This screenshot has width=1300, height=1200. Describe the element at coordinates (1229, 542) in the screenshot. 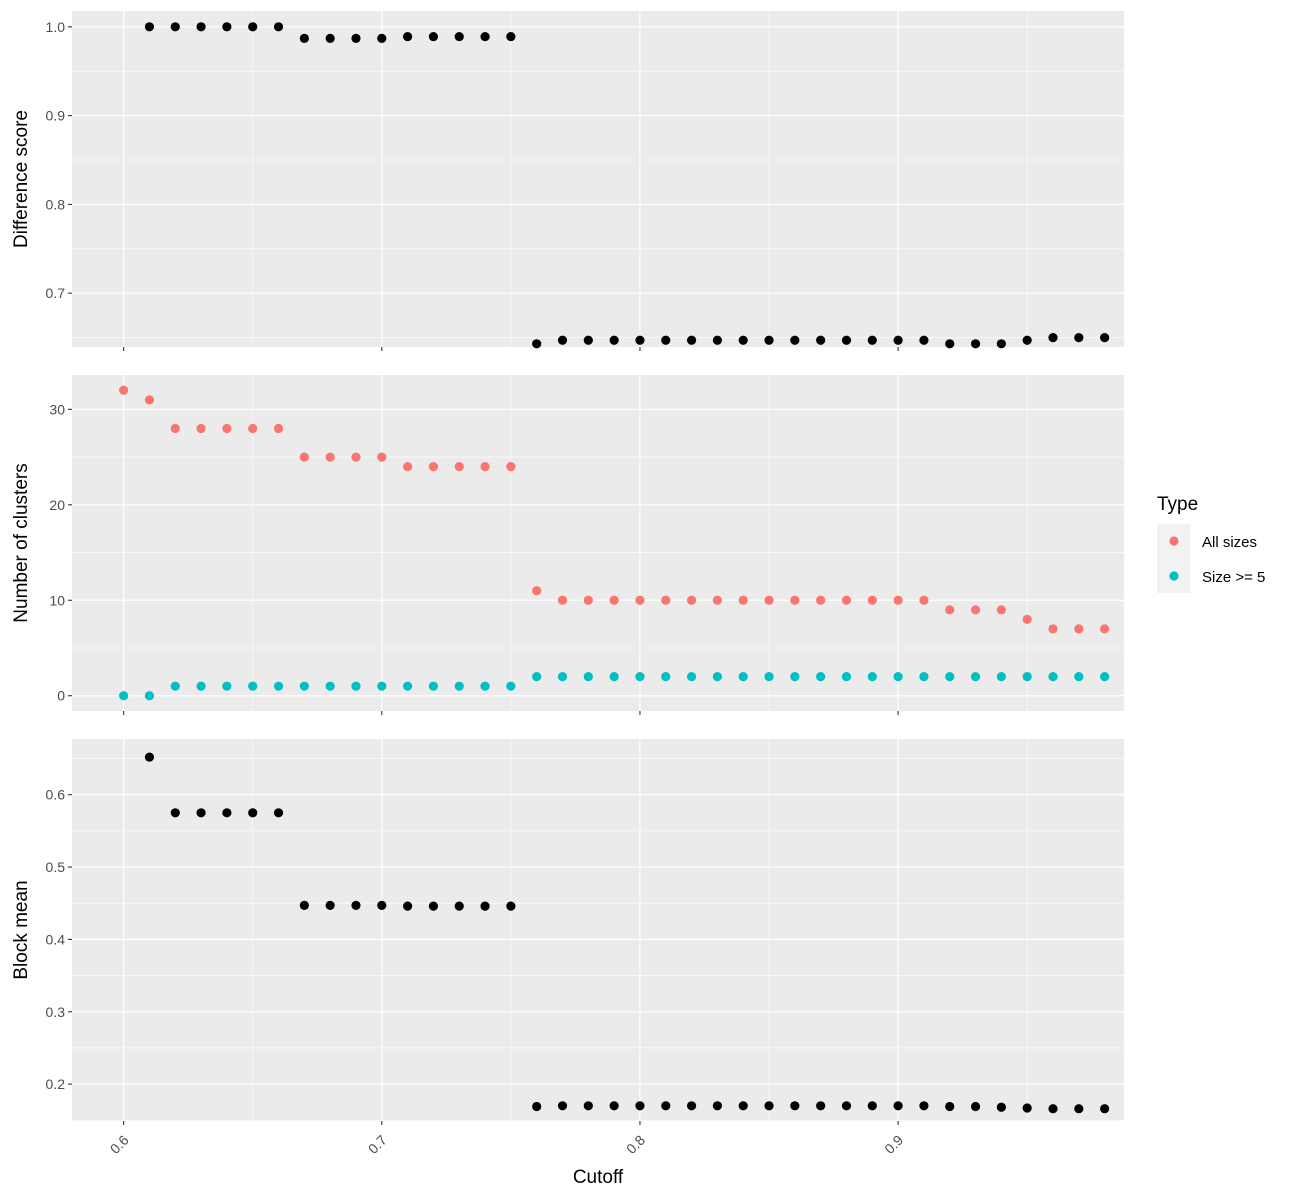

I see `legend-label-all-sizes: All sizes` at that location.